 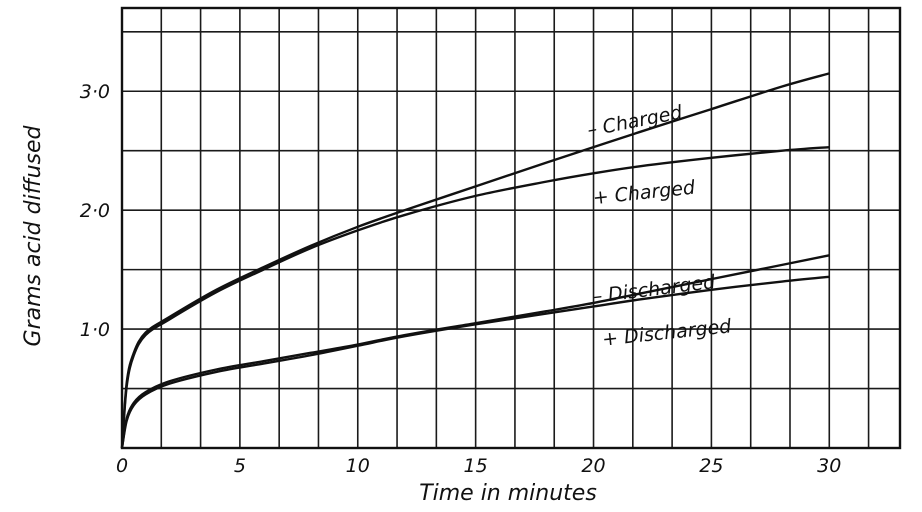 What do you see at coordinates (644, 192) in the screenshot?
I see `series-label-2: + Charged` at bounding box center [644, 192].